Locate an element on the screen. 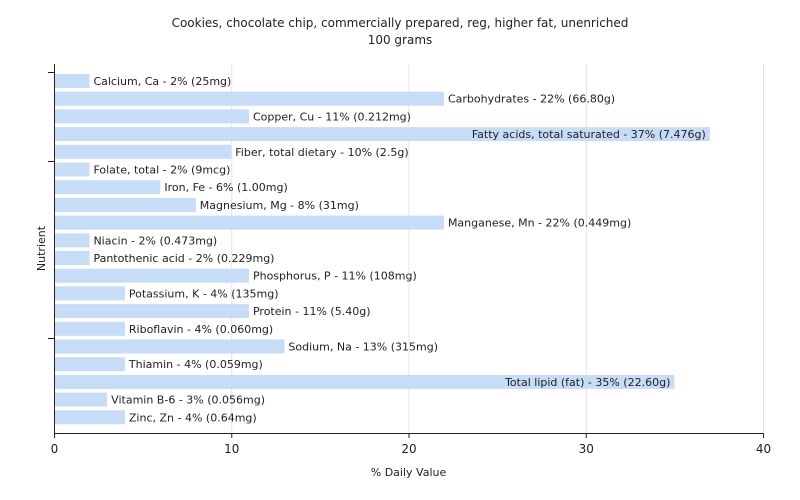 Image resolution: width=800 pixels, height=500 pixels. bar-label: Phosphorus, P - 11% (108mg) is located at coordinates (335, 276).